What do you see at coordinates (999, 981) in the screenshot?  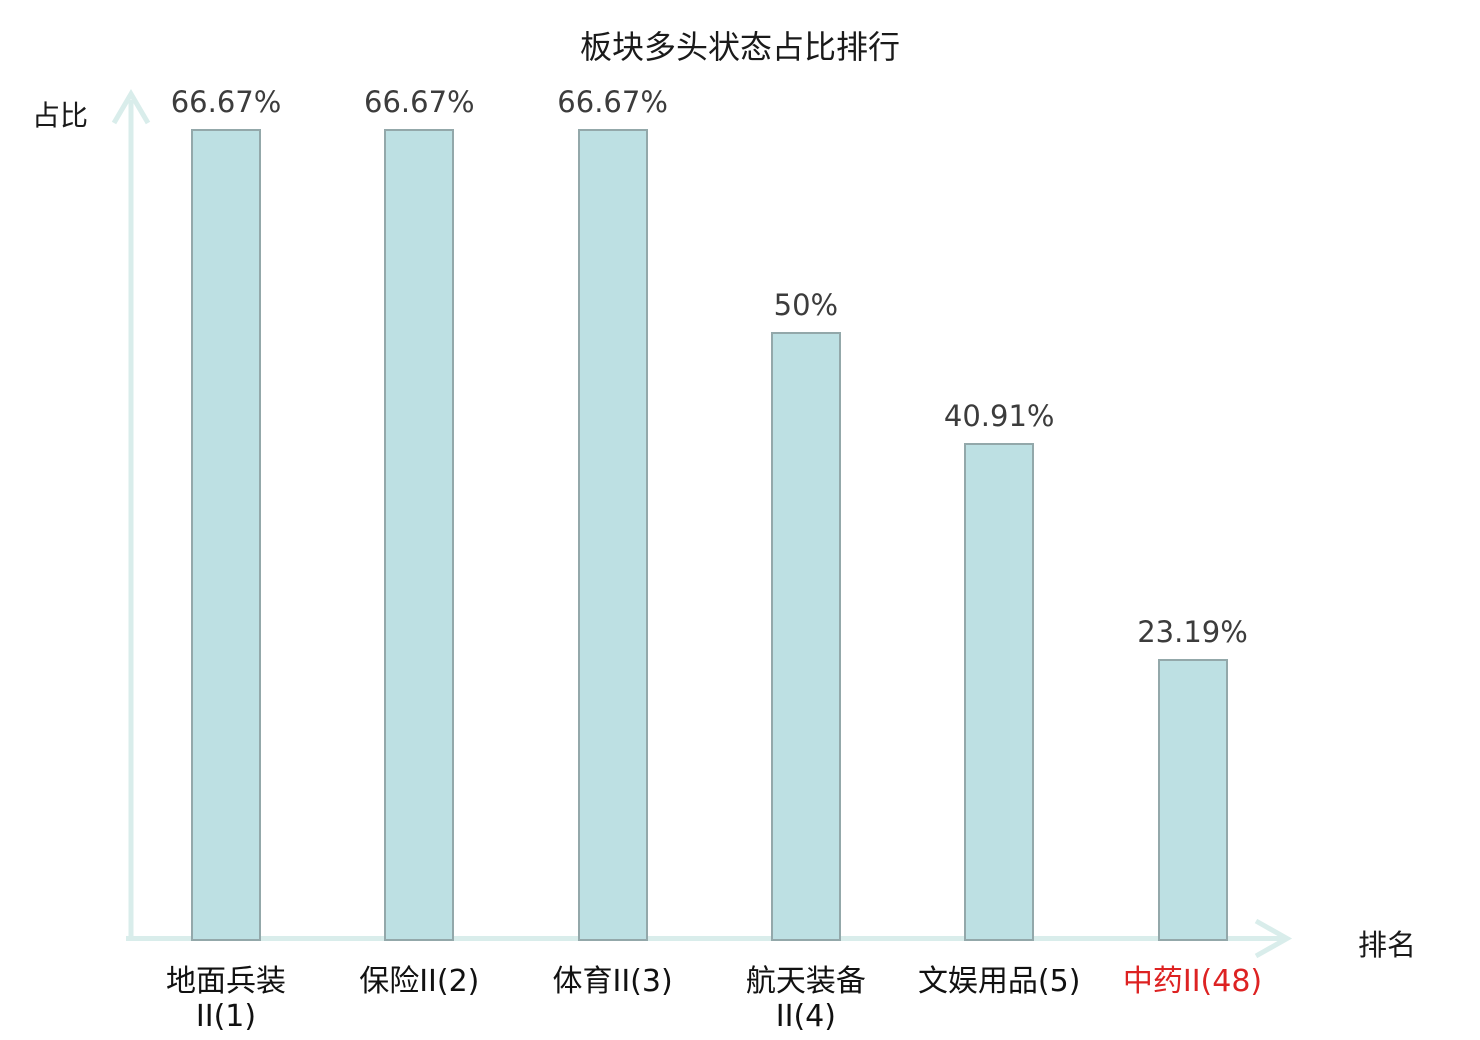 I see `x-tick-label: 文娱用品(5)` at bounding box center [999, 981].